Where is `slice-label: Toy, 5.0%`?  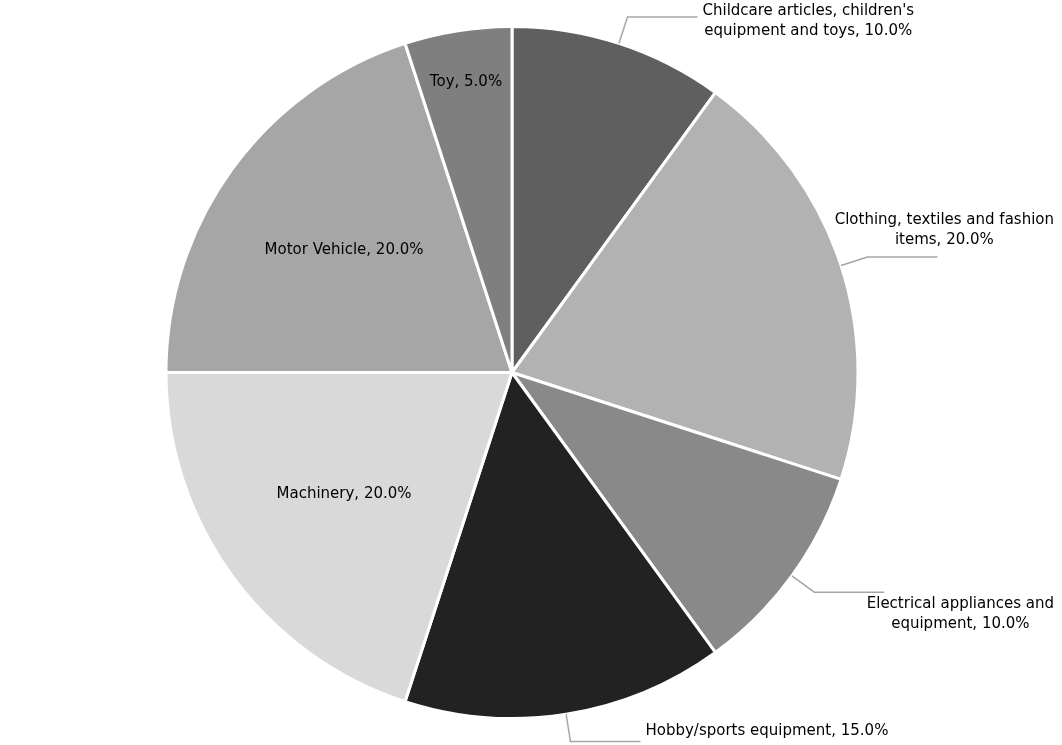 slice-label: Toy, 5.0% is located at coordinates (465, 80).